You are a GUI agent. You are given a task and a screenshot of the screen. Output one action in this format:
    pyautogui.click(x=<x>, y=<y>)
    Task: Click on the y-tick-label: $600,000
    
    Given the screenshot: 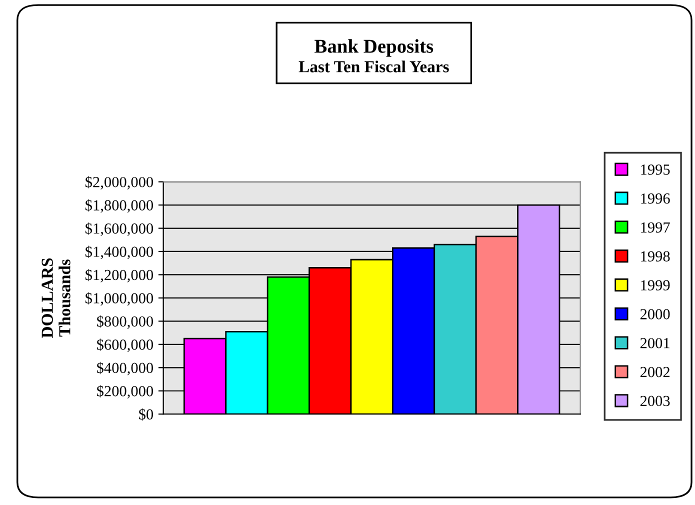 What is the action you would take?
    pyautogui.click(x=125, y=345)
    